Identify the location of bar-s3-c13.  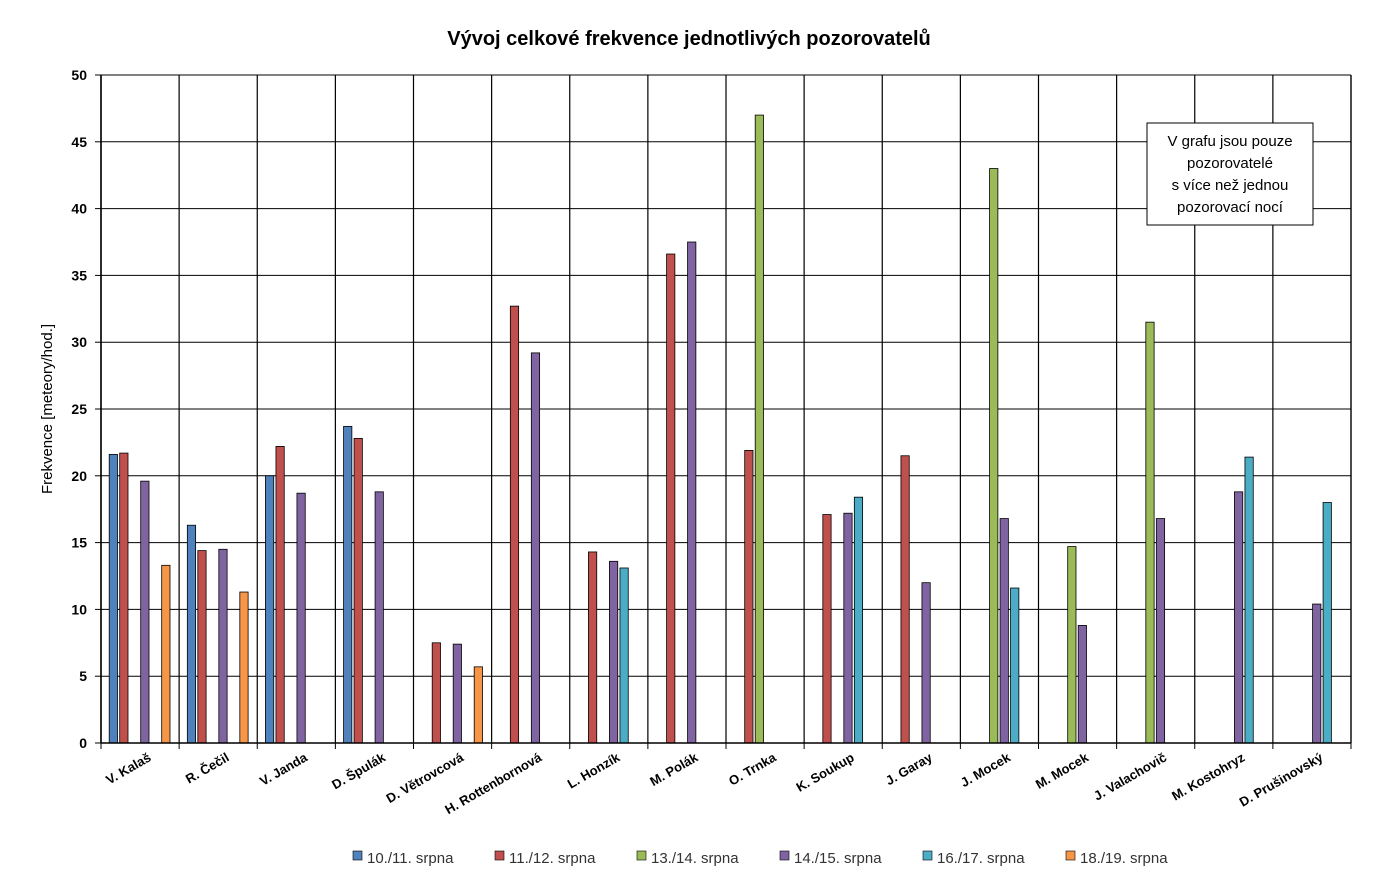
(1160, 631).